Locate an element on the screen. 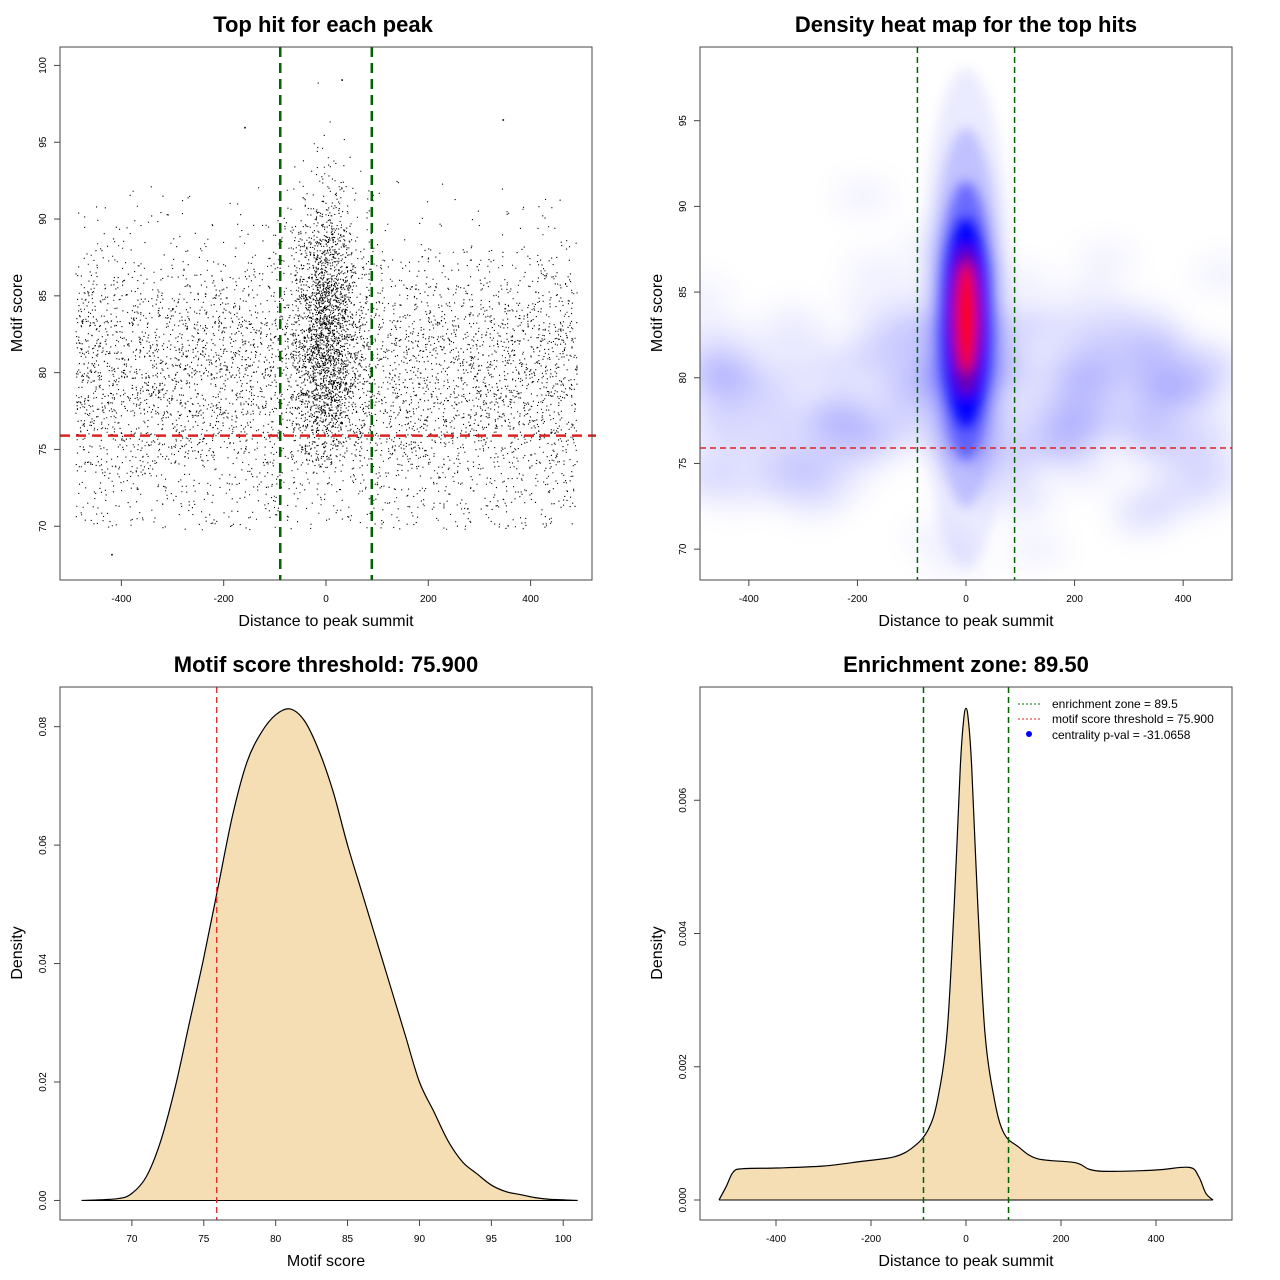  heatmap-core-density is located at coordinates (966, 317).